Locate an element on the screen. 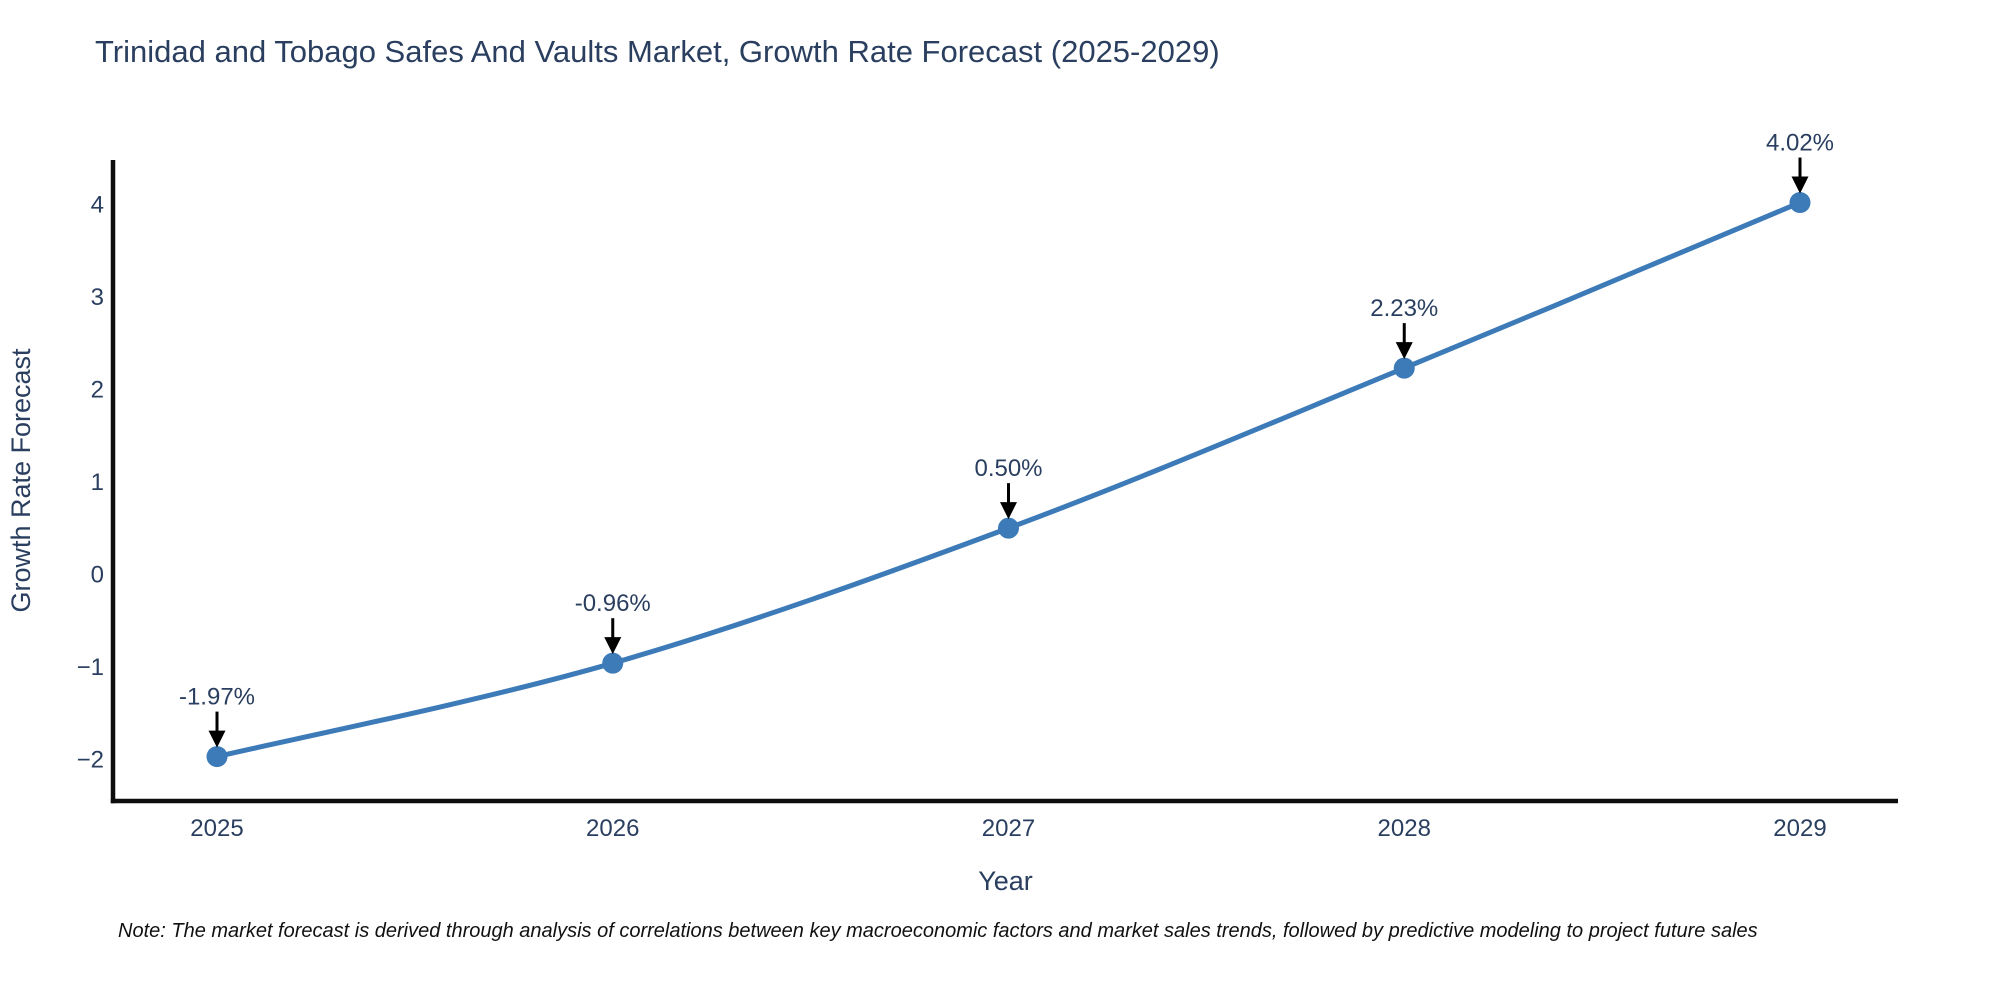  point-value-label: 4.02% is located at coordinates (1800, 143).